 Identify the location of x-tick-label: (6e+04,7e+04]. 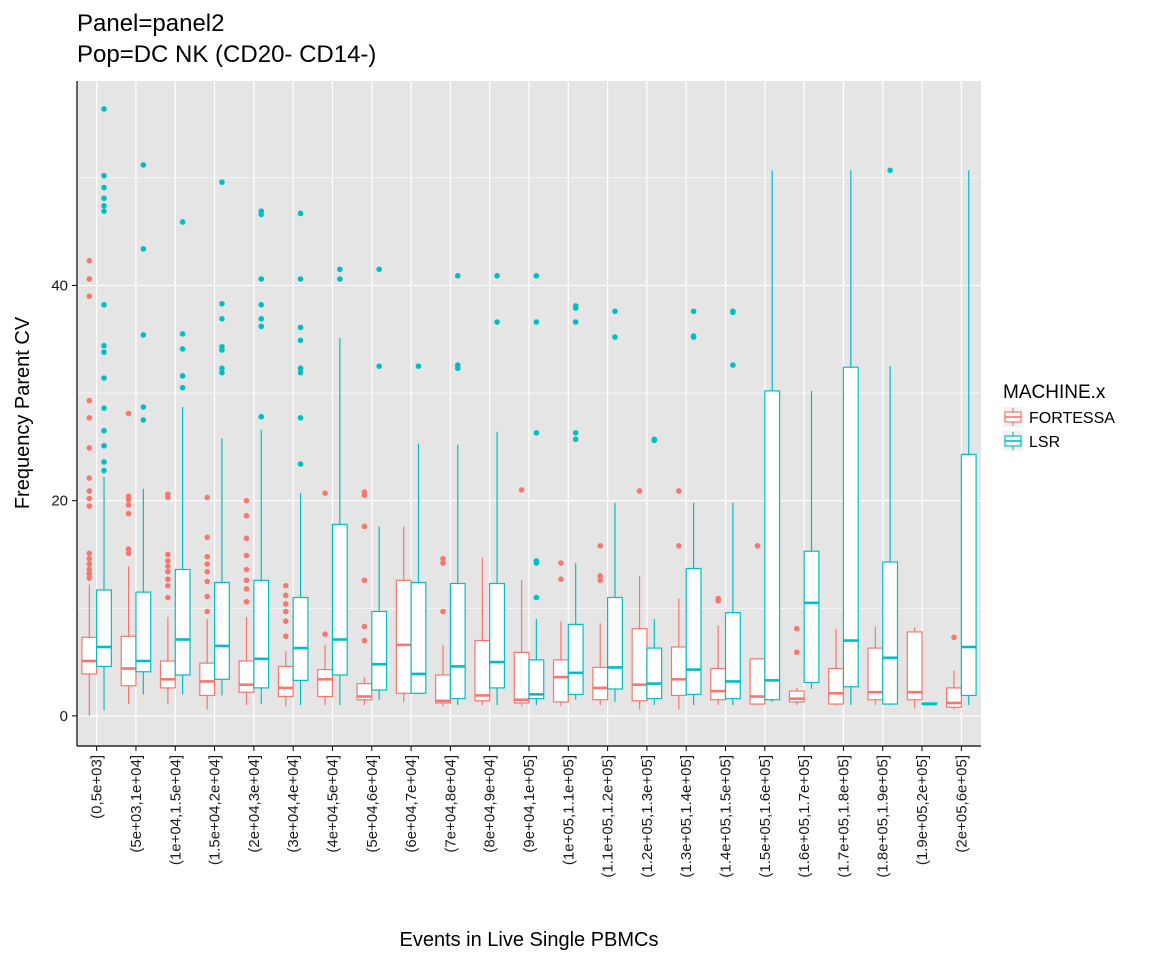
(411, 804).